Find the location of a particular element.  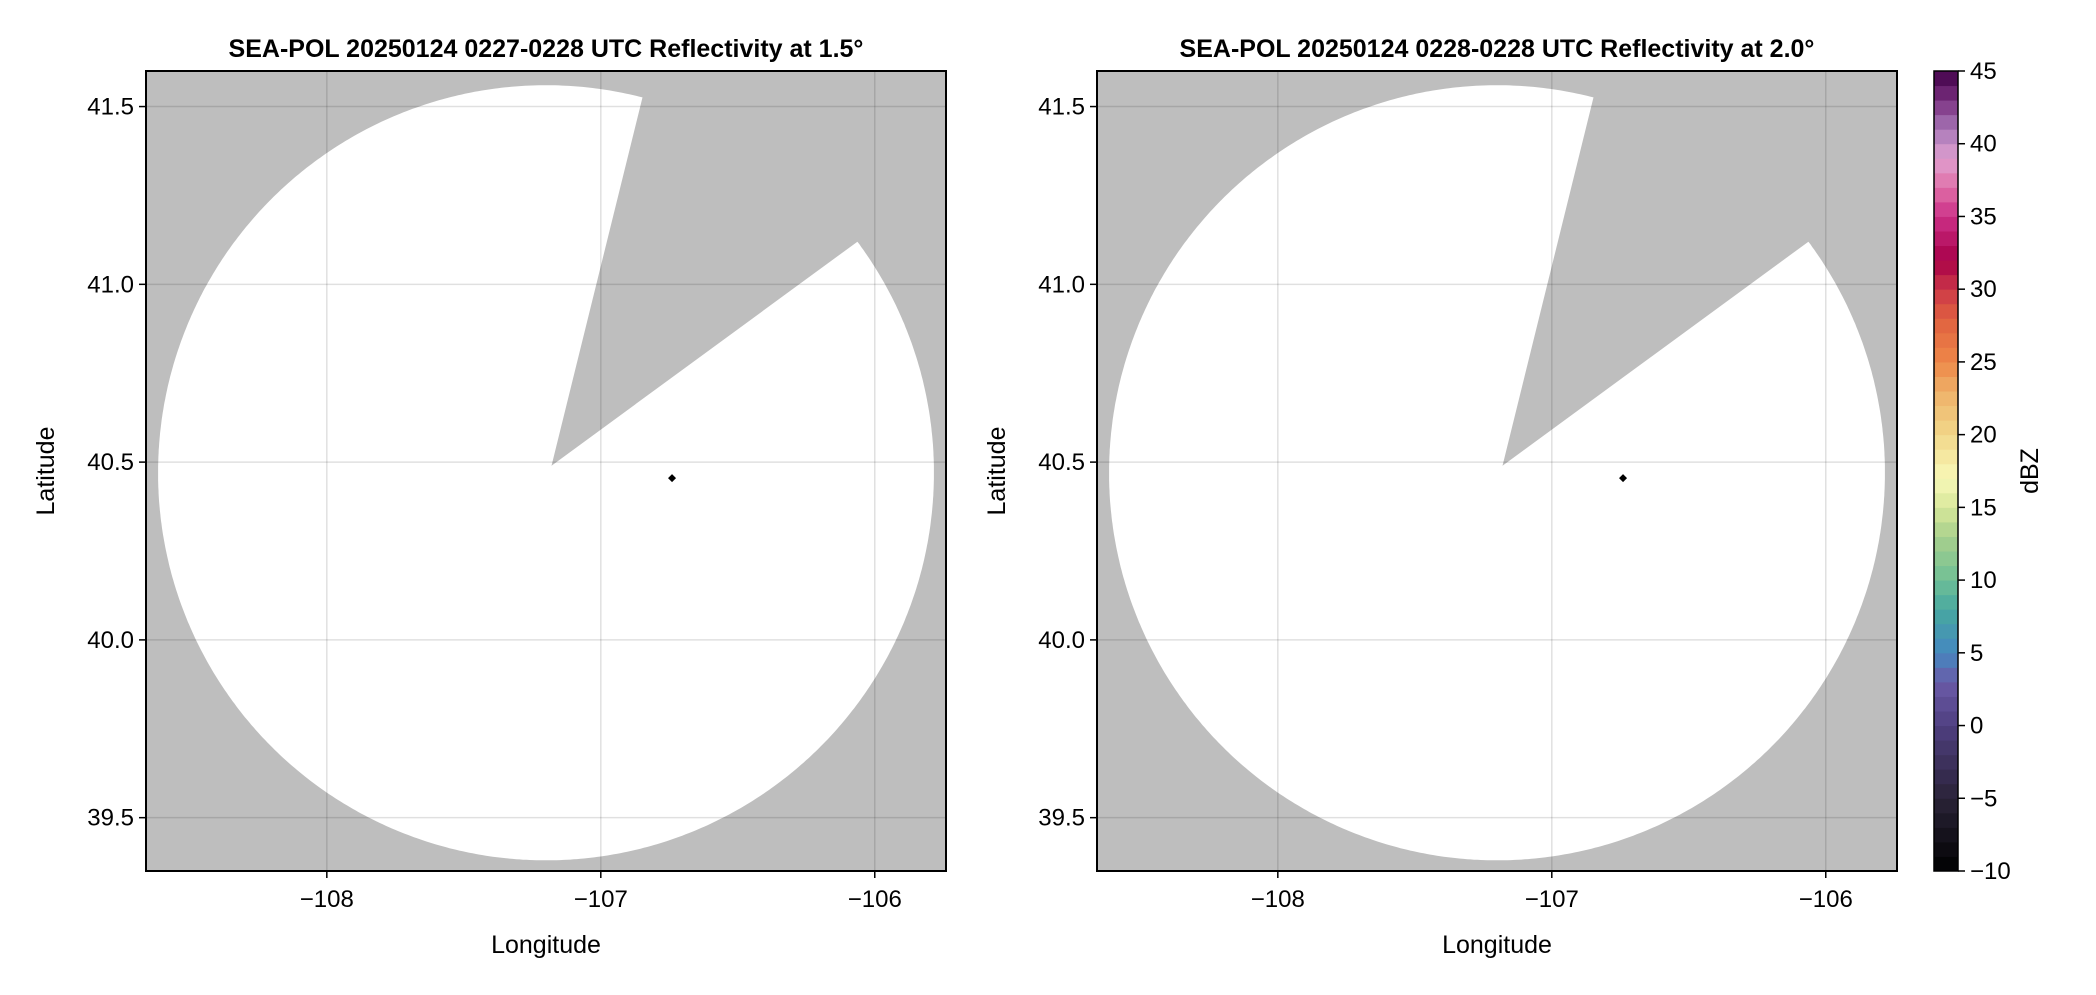

colorbar-tick-label: 40 is located at coordinates (1983, 144).